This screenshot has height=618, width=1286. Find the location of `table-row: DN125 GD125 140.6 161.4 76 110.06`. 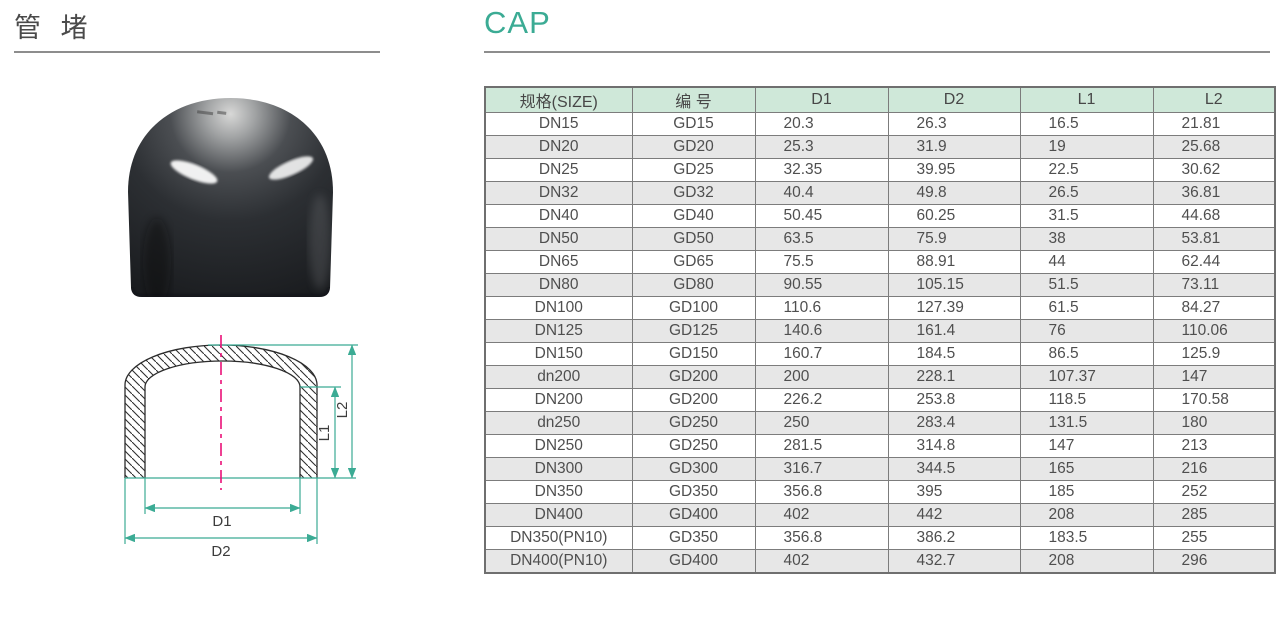

table-row: DN125 GD125 140.6 161.4 76 110.06 is located at coordinates (880, 331).